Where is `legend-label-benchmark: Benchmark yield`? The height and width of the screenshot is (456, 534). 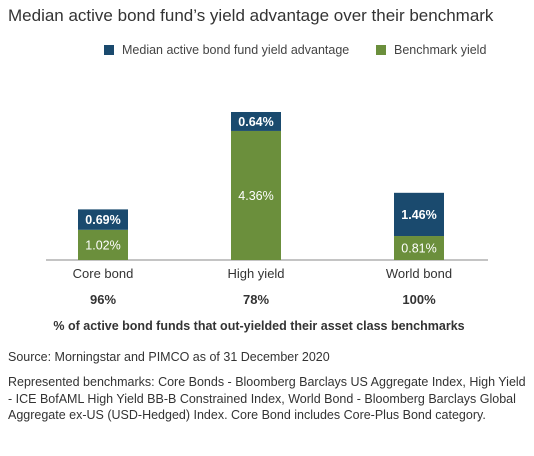 legend-label-benchmark: Benchmark yield is located at coordinates (440, 50).